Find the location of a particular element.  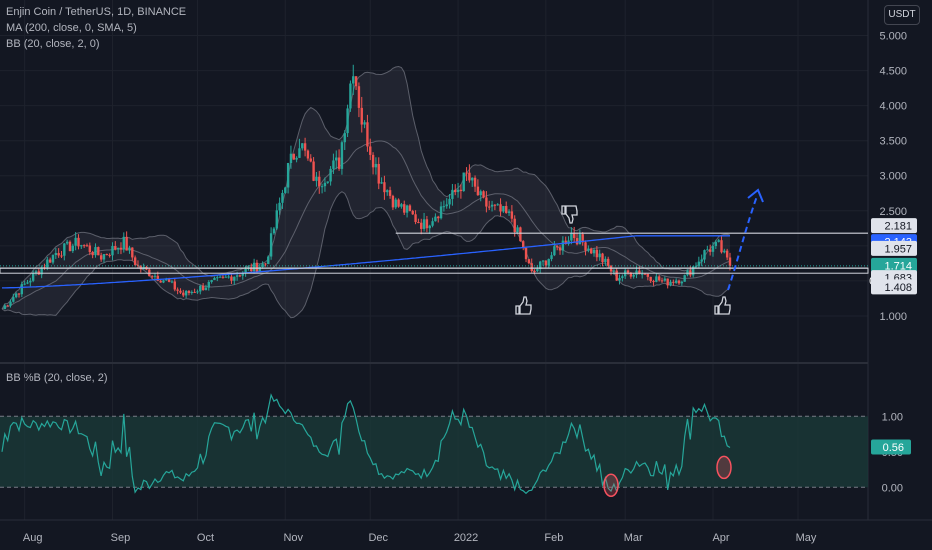

time-tick-label: Feb is located at coordinates (553, 538).